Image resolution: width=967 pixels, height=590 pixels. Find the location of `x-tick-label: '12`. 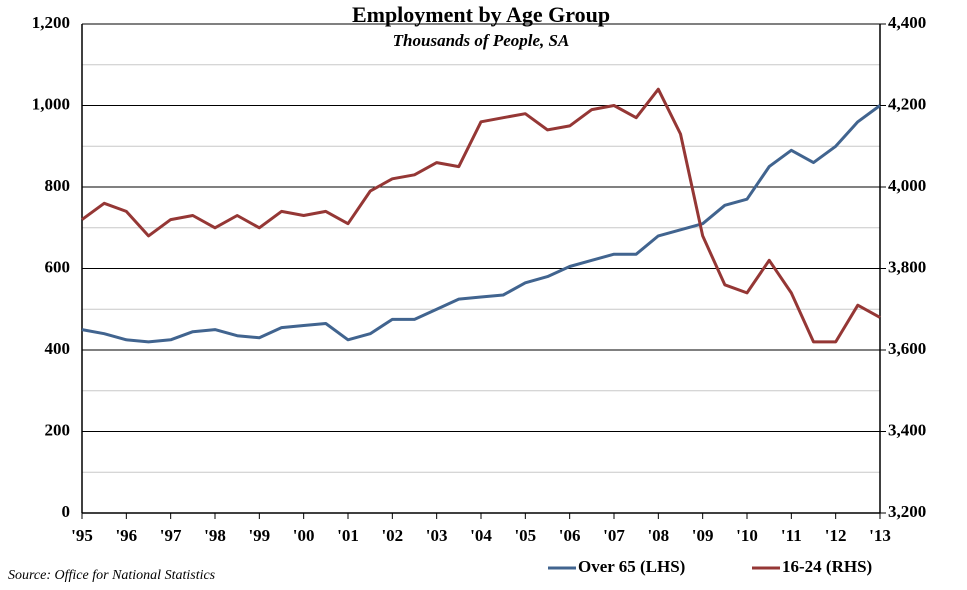

x-tick-label: '12 is located at coordinates (836, 535).